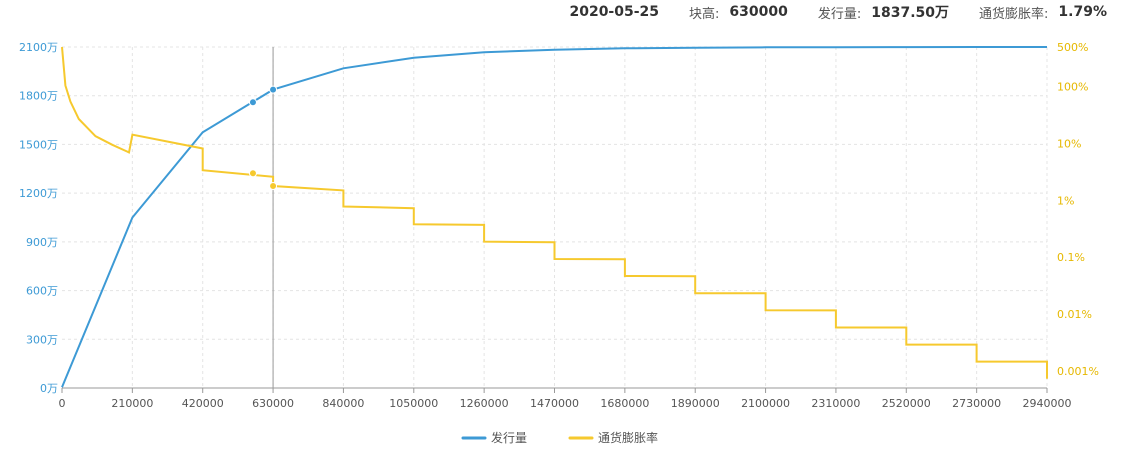 The width and height of the screenshot is (1121, 454). What do you see at coordinates (1078, 371) in the screenshot?
I see `y-right-tick-label: 0.001%` at bounding box center [1078, 371].